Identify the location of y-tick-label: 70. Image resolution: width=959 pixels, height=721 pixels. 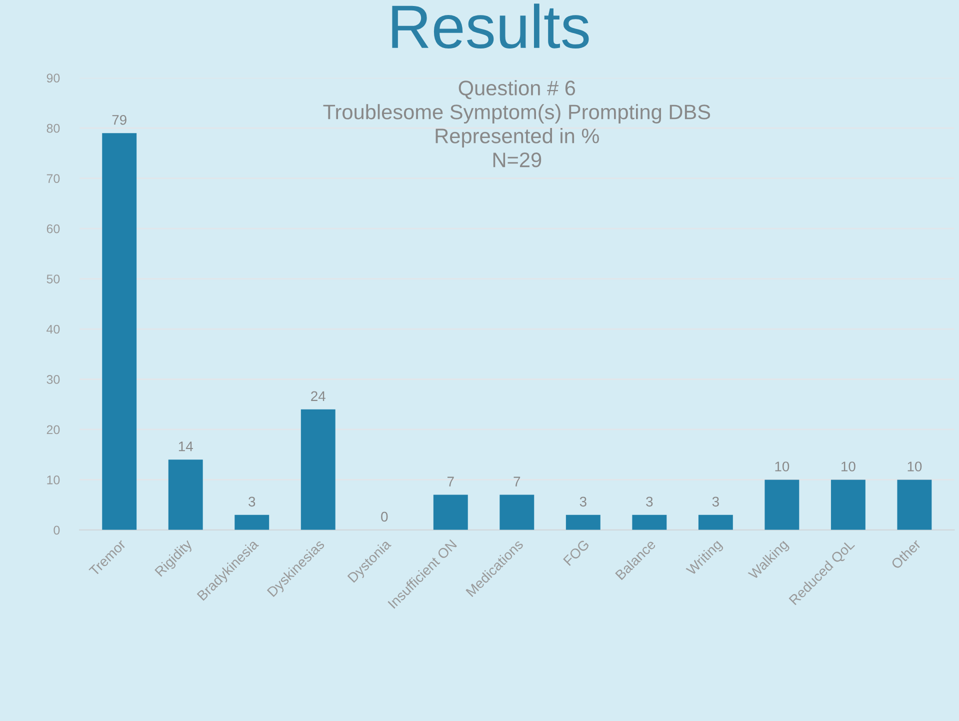
(53, 178).